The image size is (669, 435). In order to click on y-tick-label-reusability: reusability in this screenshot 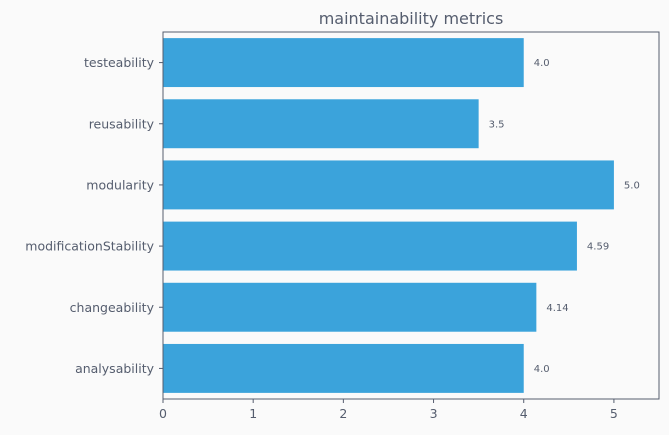, I will do `click(122, 123)`.